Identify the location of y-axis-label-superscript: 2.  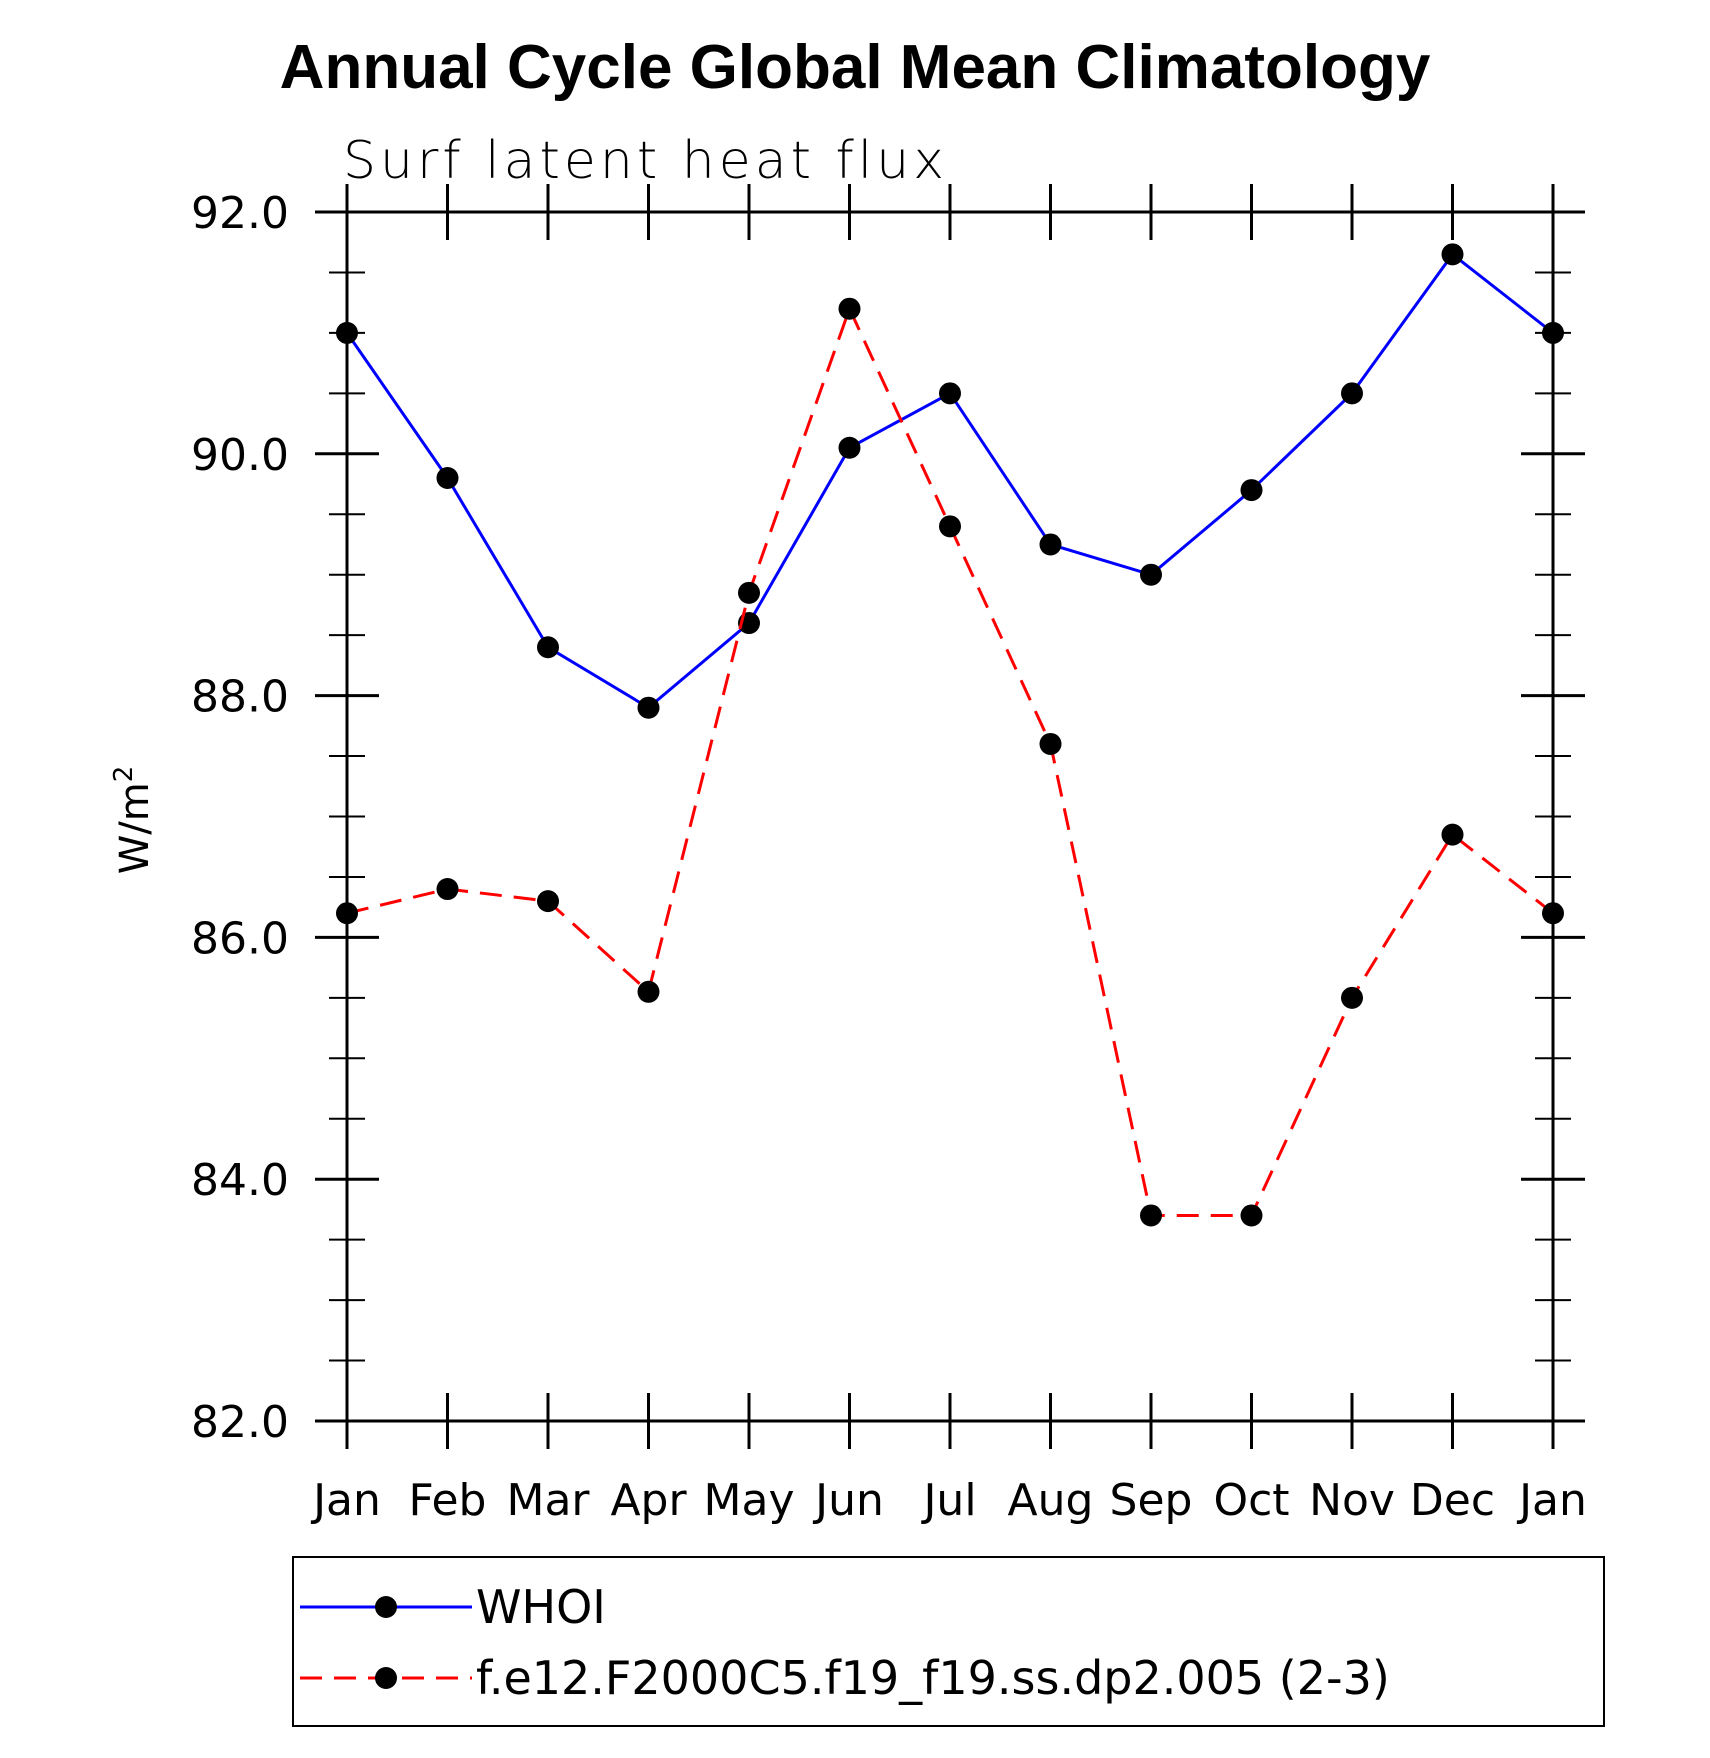
(124, 774).